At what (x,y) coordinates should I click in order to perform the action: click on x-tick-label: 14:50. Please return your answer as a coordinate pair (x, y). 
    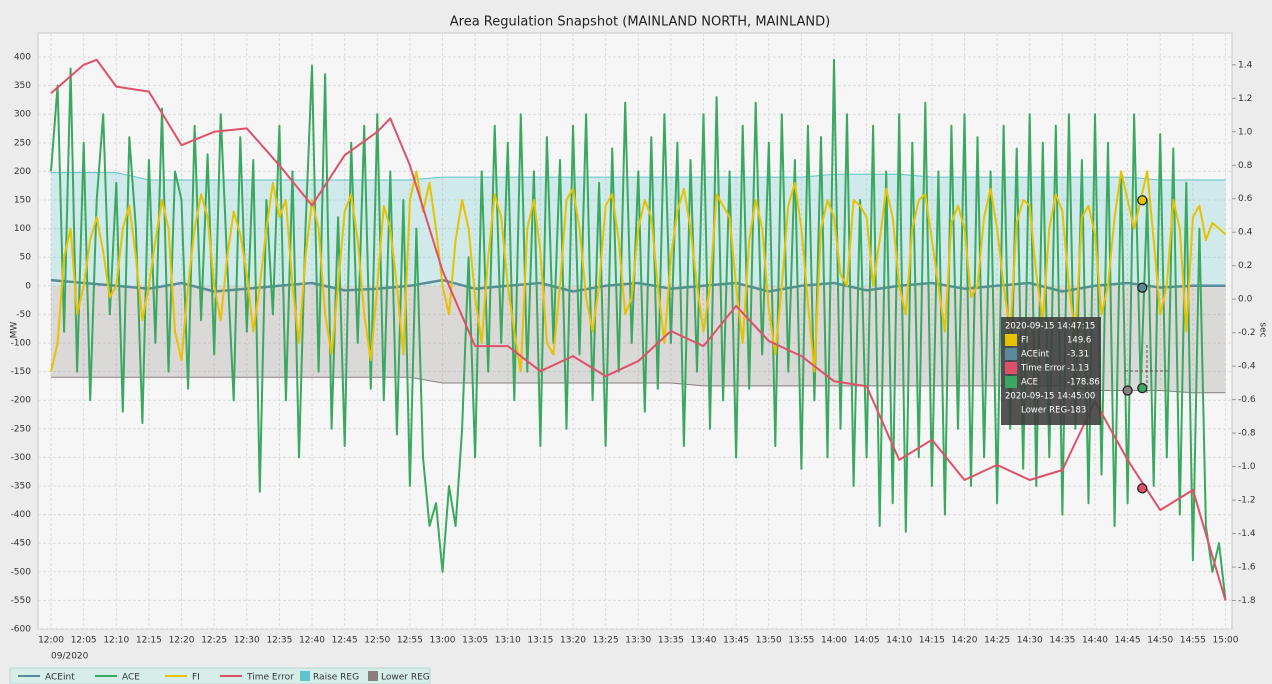
    Looking at the image, I should click on (1160, 641).